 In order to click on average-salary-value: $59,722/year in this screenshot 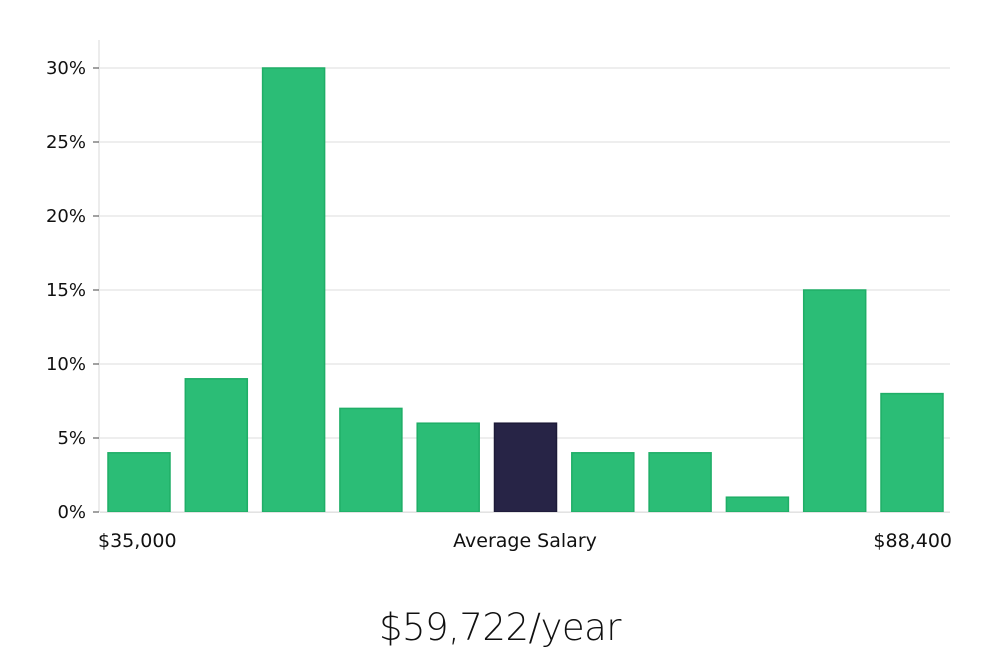, I will do `click(500, 627)`.